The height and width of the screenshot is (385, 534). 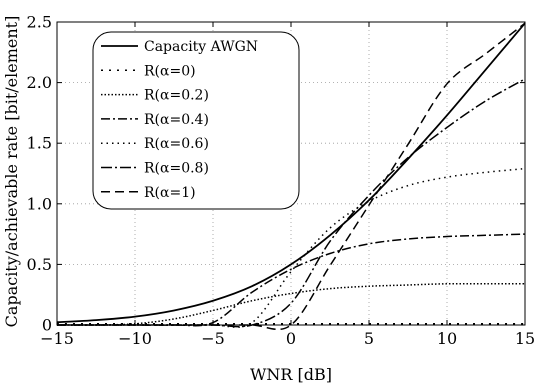 I want to click on x-tick-label: 15, so click(x=524, y=338).